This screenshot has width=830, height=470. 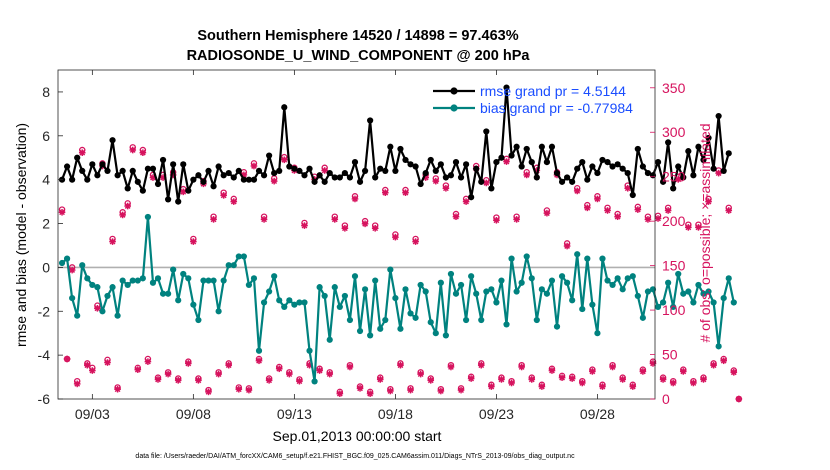 I want to click on x-tick-label: 09/08, so click(x=193, y=414).